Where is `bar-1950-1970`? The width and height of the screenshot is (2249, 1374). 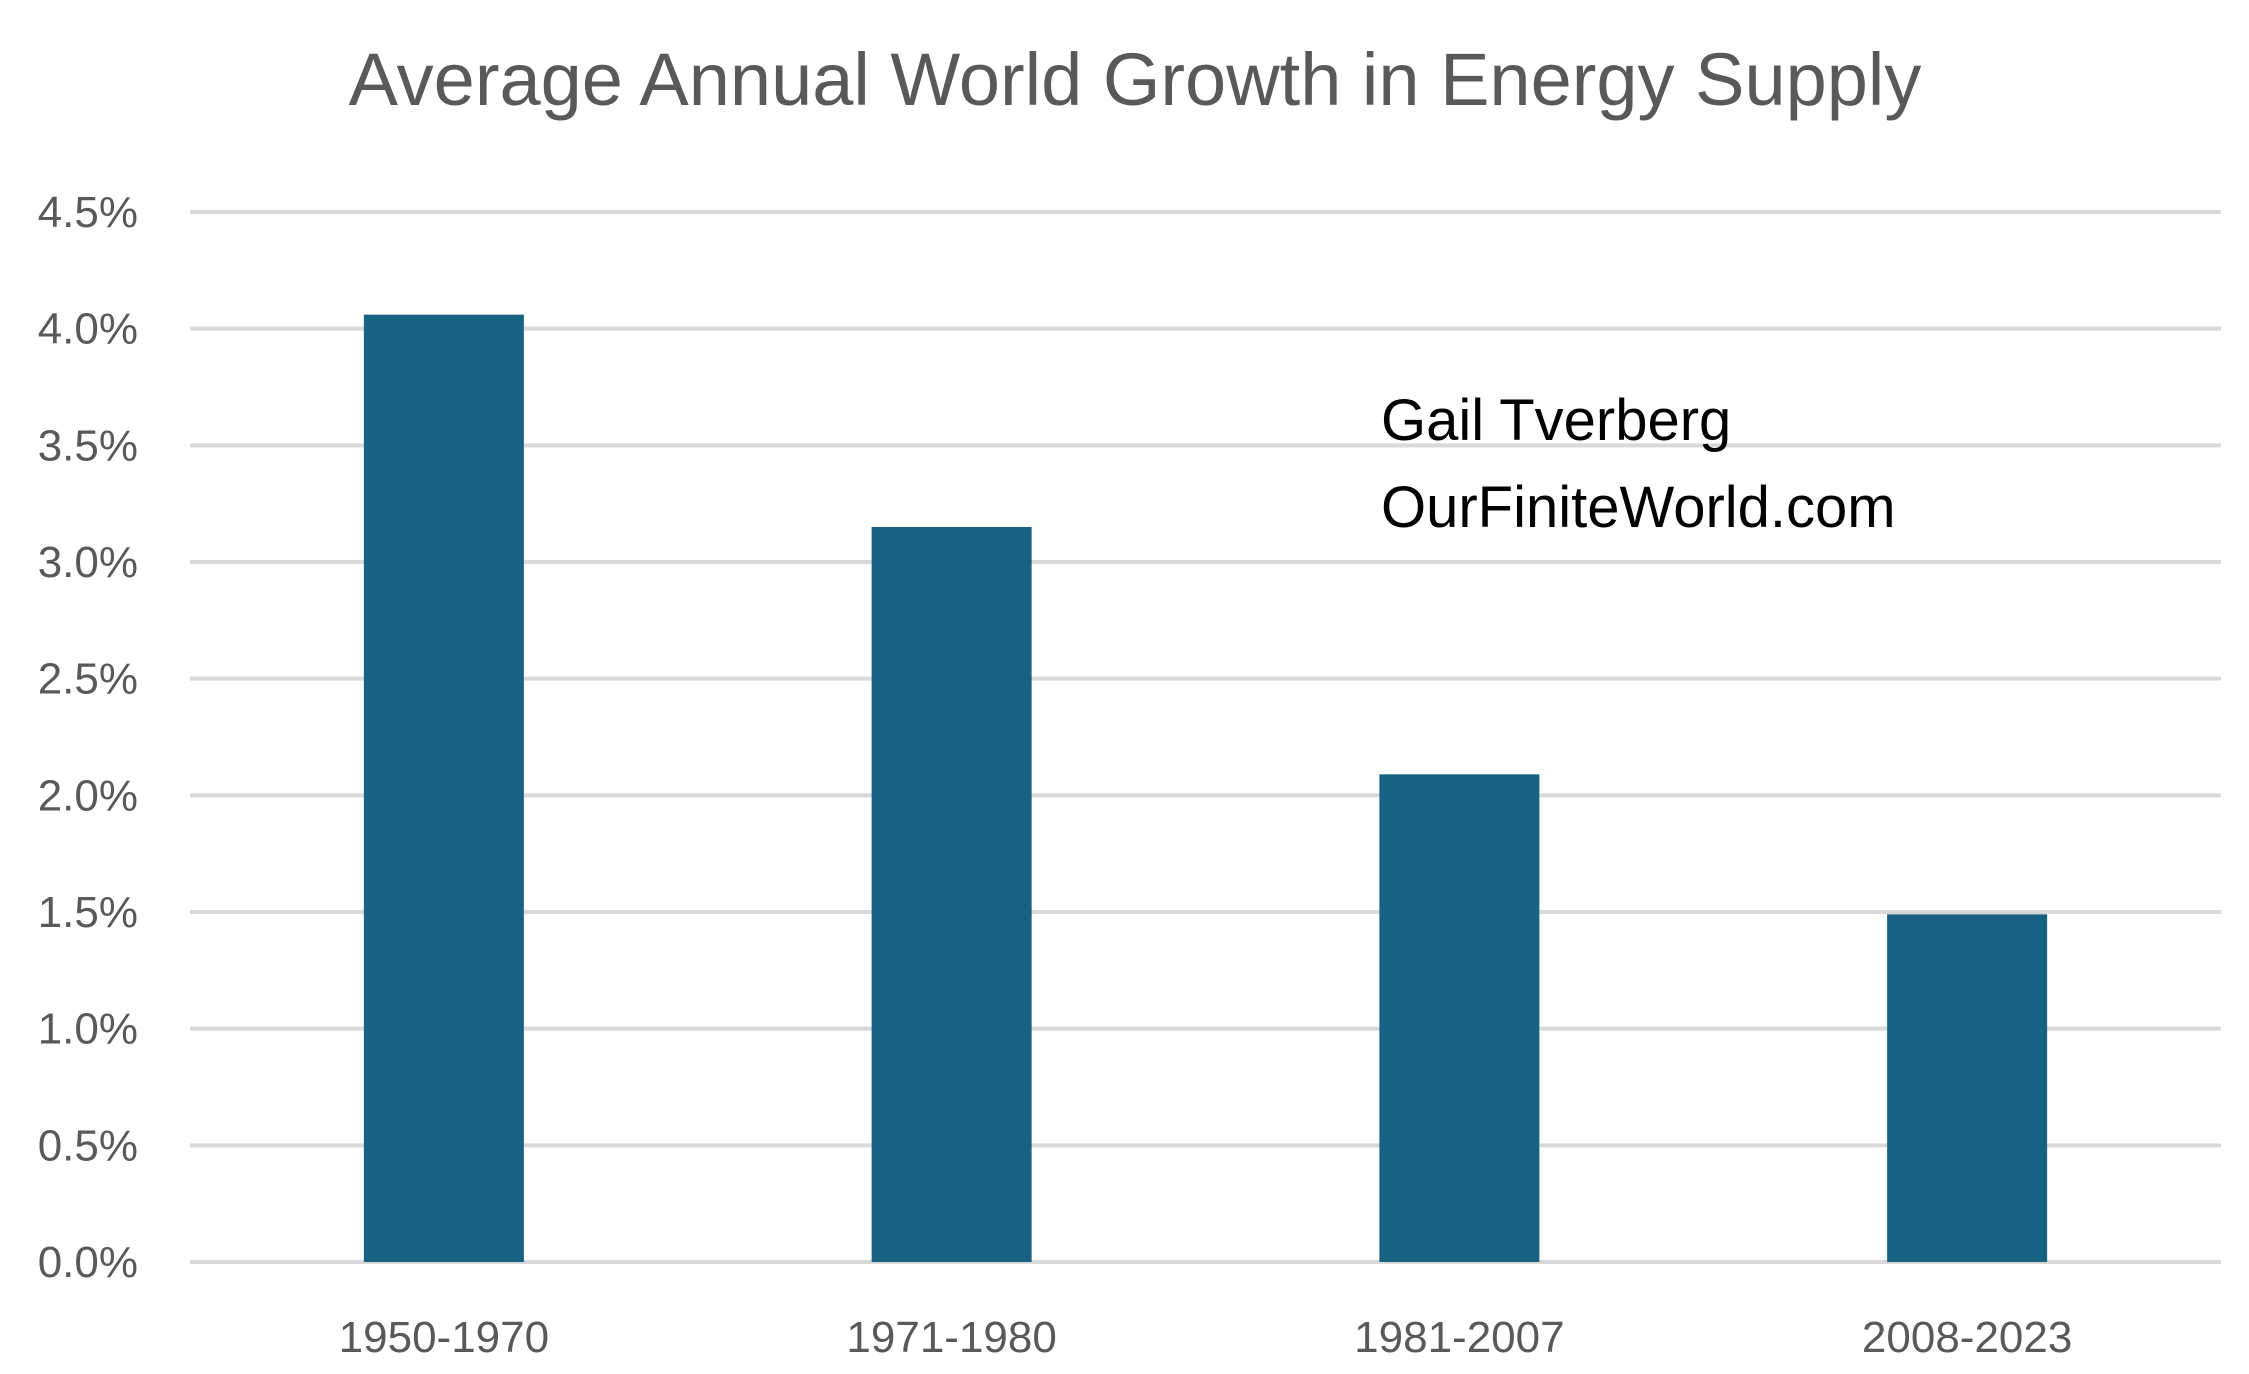
bar-1950-1970 is located at coordinates (443, 788).